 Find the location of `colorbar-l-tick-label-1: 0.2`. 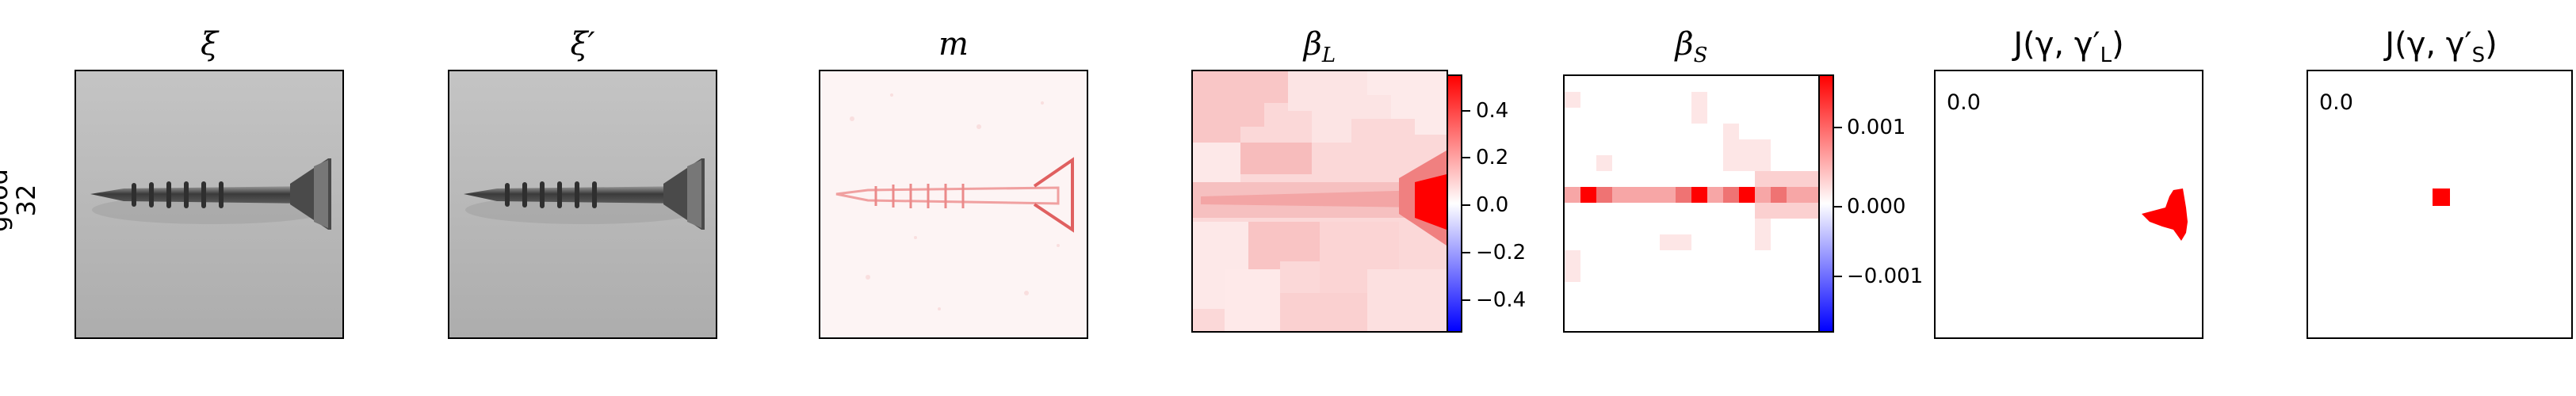

colorbar-l-tick-label-1: 0.2 is located at coordinates (1492, 157).